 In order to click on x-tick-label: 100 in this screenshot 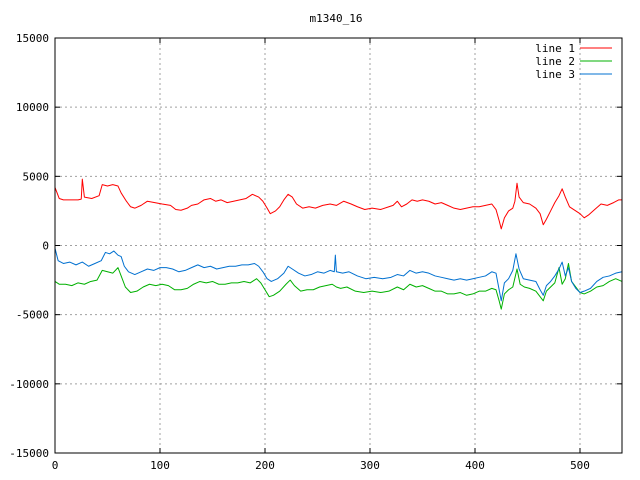, I will do `click(160, 465)`.